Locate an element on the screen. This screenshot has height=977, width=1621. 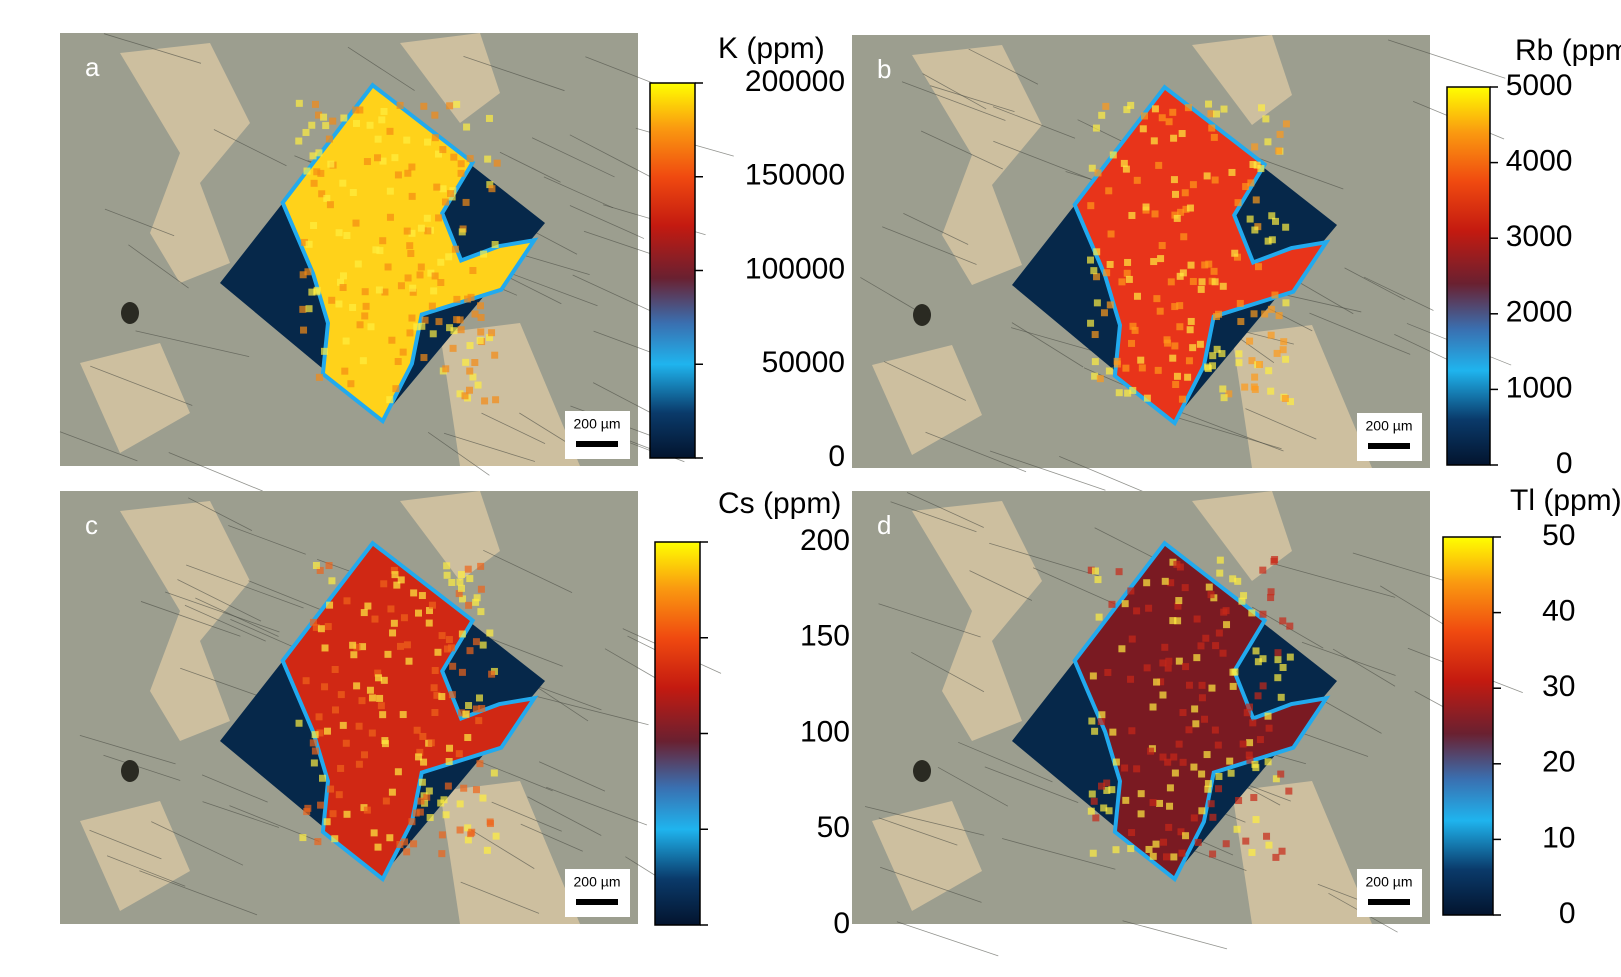
colorbar-tick-label: 0 is located at coordinates (841, 923).